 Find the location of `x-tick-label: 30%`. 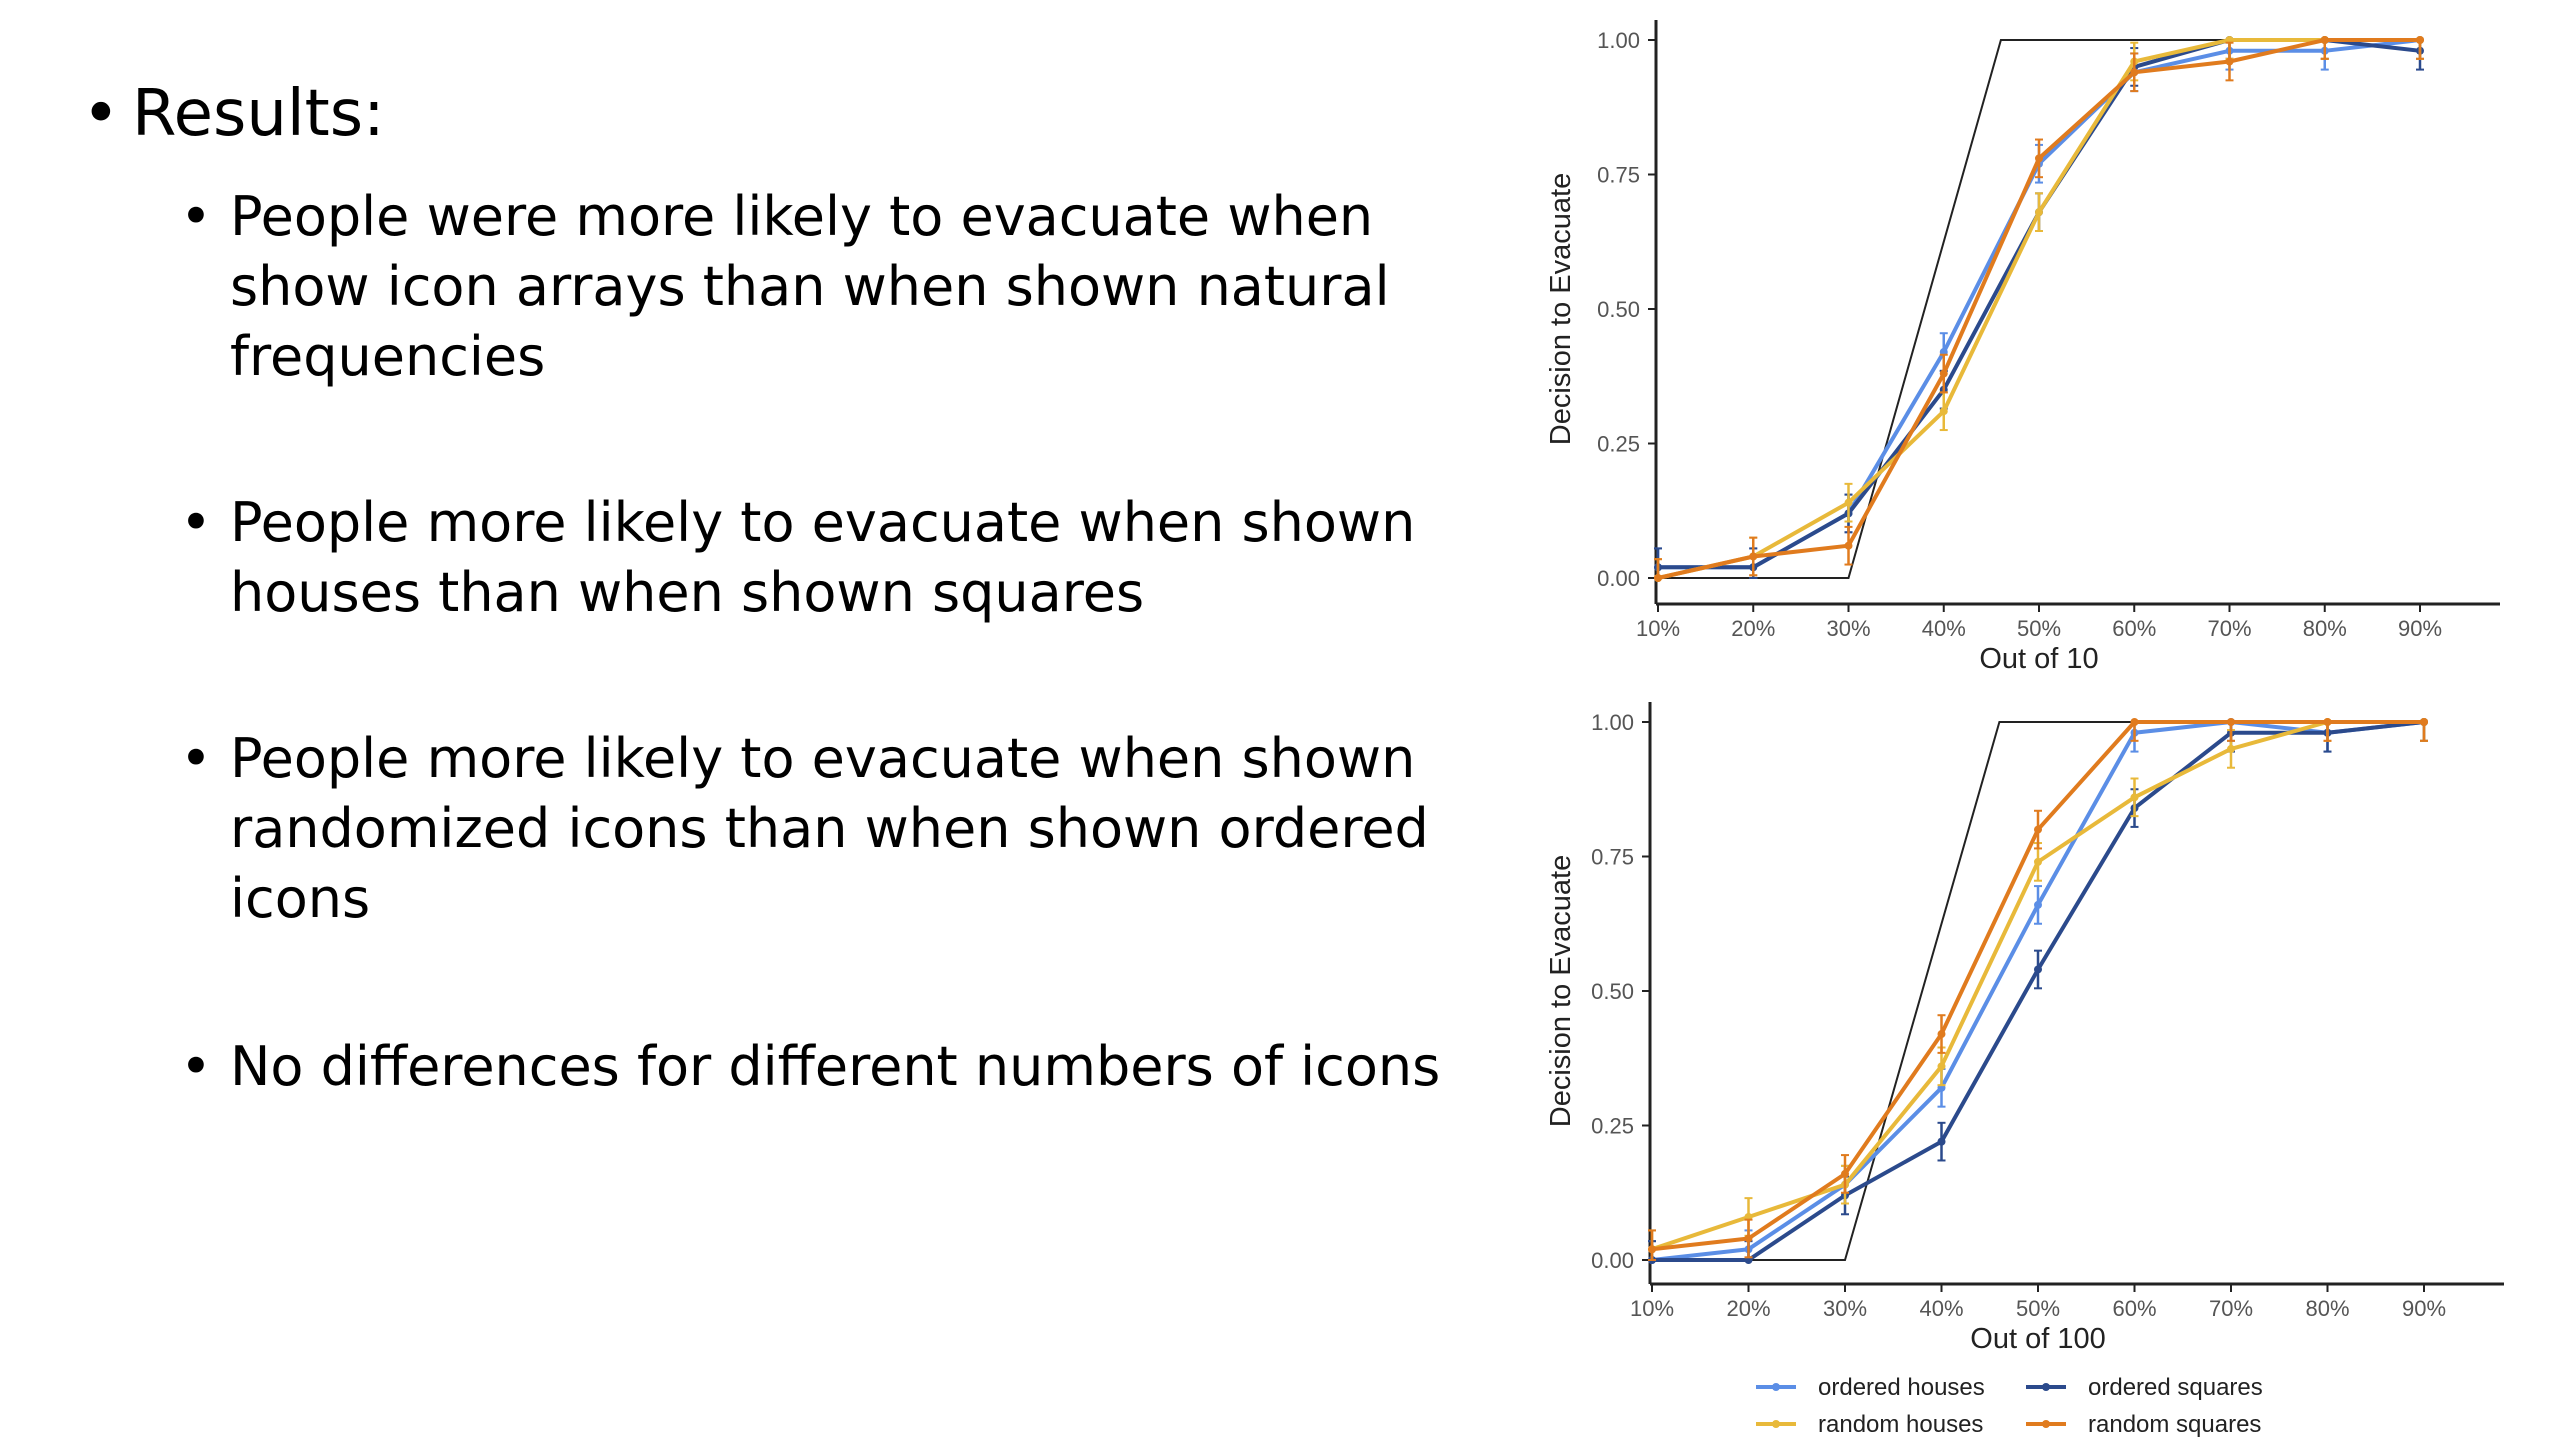

x-tick-label: 30% is located at coordinates (1848, 628).